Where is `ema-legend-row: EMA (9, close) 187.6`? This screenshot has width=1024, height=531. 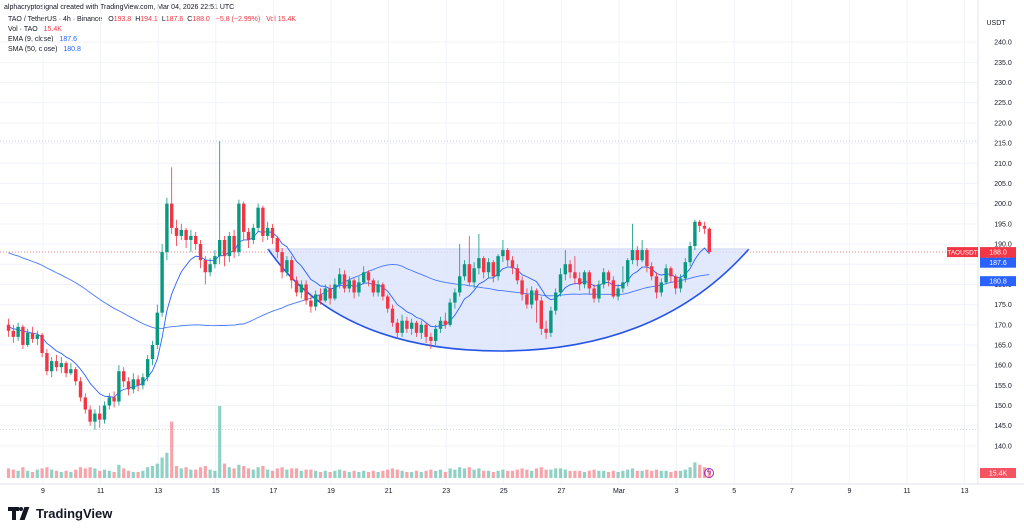 ema-legend-row: EMA (9, close) 187.6 is located at coordinates (42, 39).